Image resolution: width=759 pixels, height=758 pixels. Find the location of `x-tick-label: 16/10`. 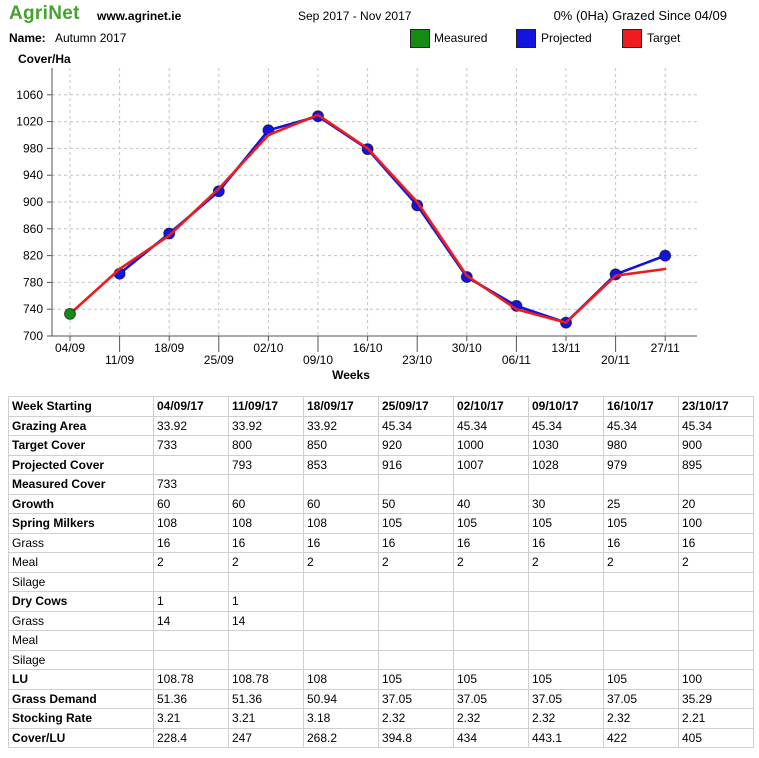

x-tick-label: 16/10 is located at coordinates (368, 348).